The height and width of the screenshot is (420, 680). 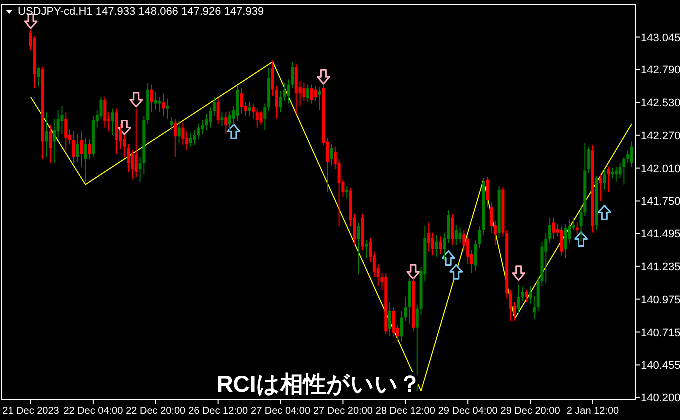 What do you see at coordinates (660, 169) in the screenshot?
I see `y-tick-label: 142.010` at bounding box center [660, 169].